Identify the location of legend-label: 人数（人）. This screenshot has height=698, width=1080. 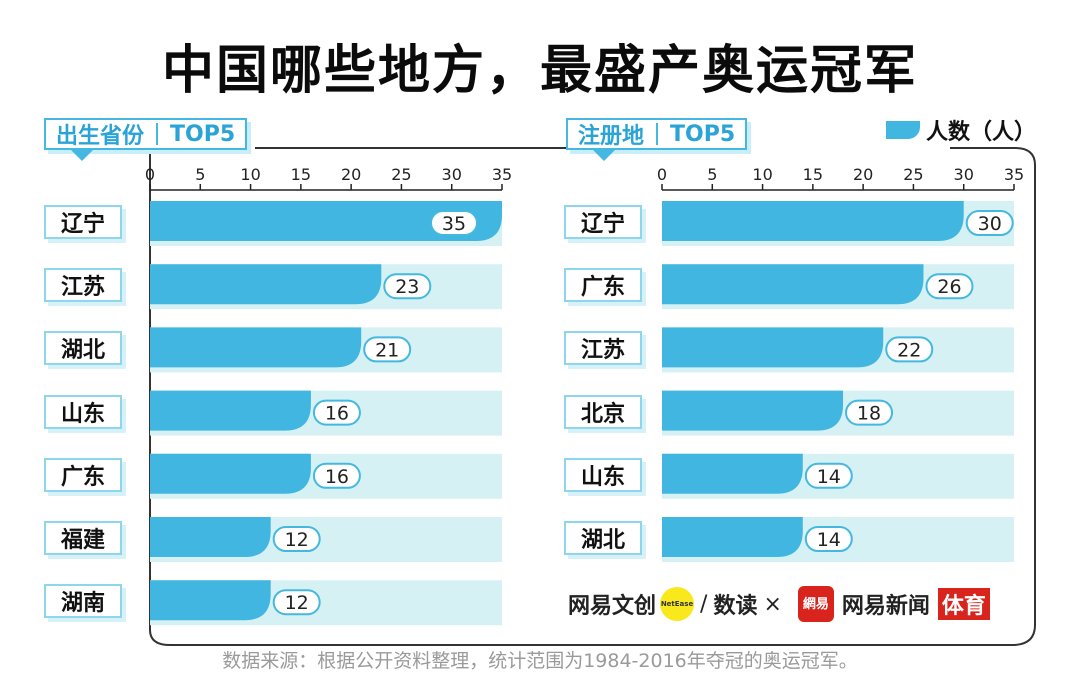
(981, 132).